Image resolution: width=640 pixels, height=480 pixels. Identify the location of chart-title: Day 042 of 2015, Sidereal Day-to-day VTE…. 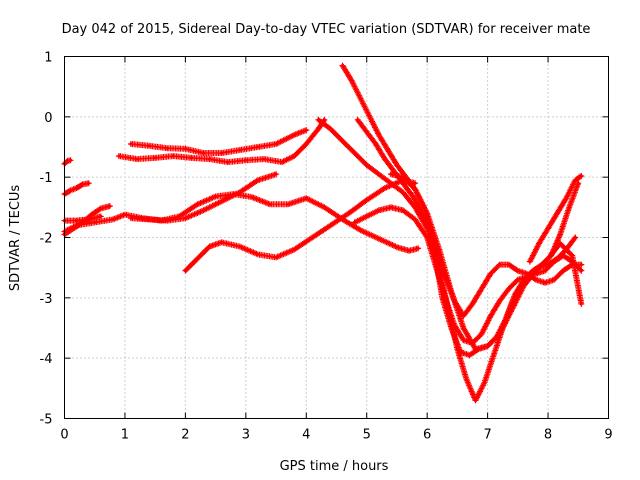
(326, 29).